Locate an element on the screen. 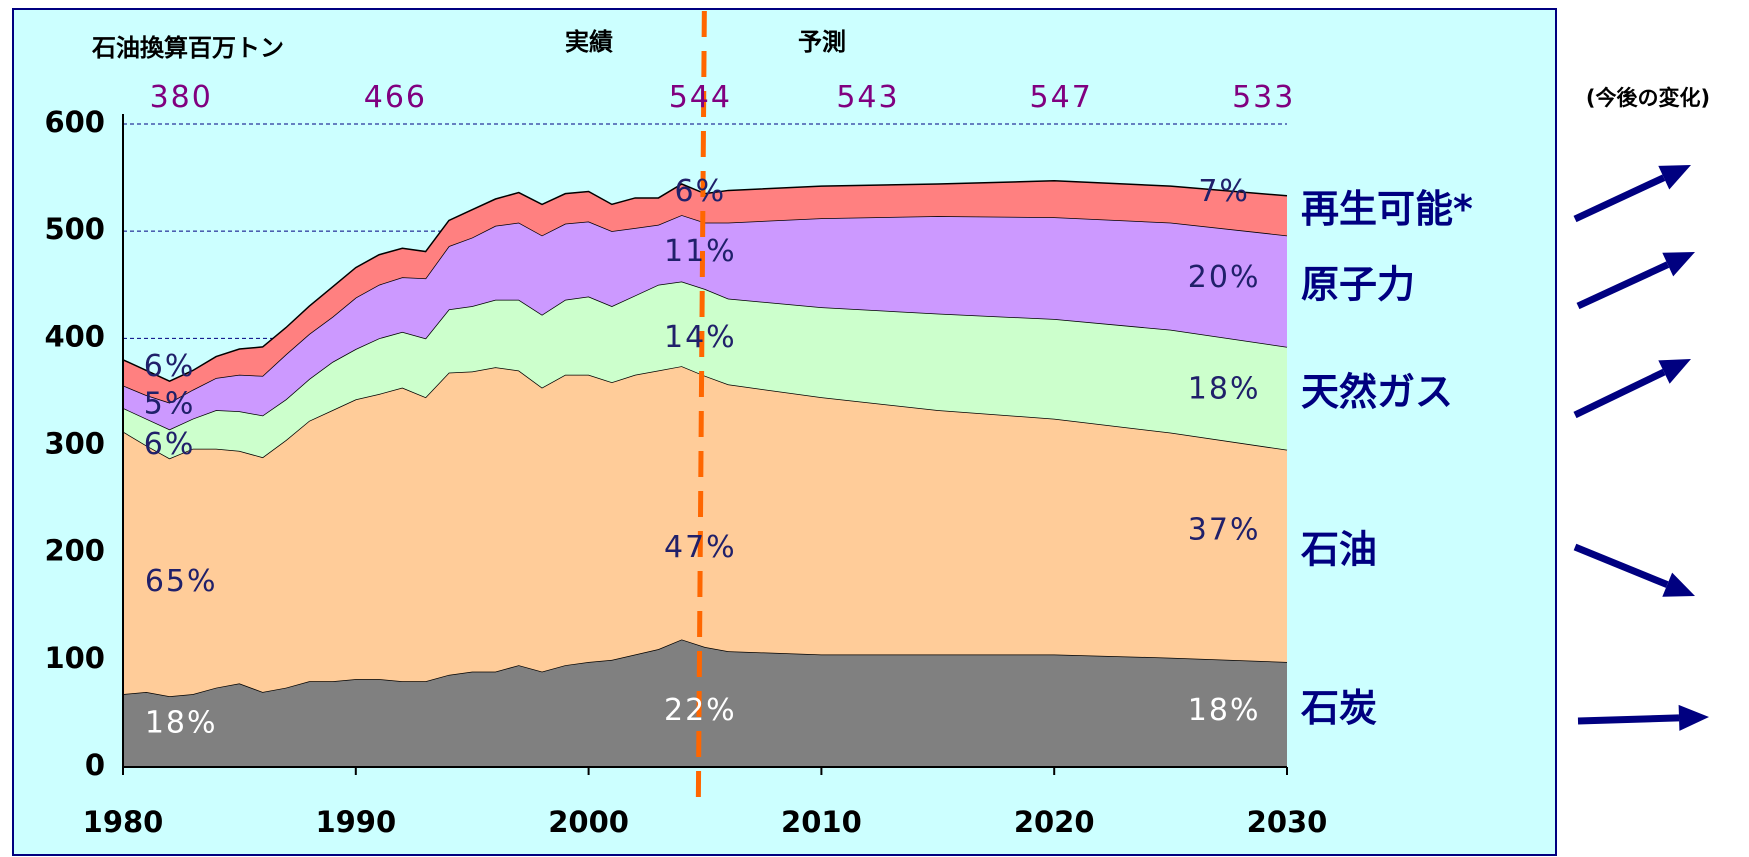 This screenshot has width=1749, height=857. annotation: 47% is located at coordinates (700, 547).